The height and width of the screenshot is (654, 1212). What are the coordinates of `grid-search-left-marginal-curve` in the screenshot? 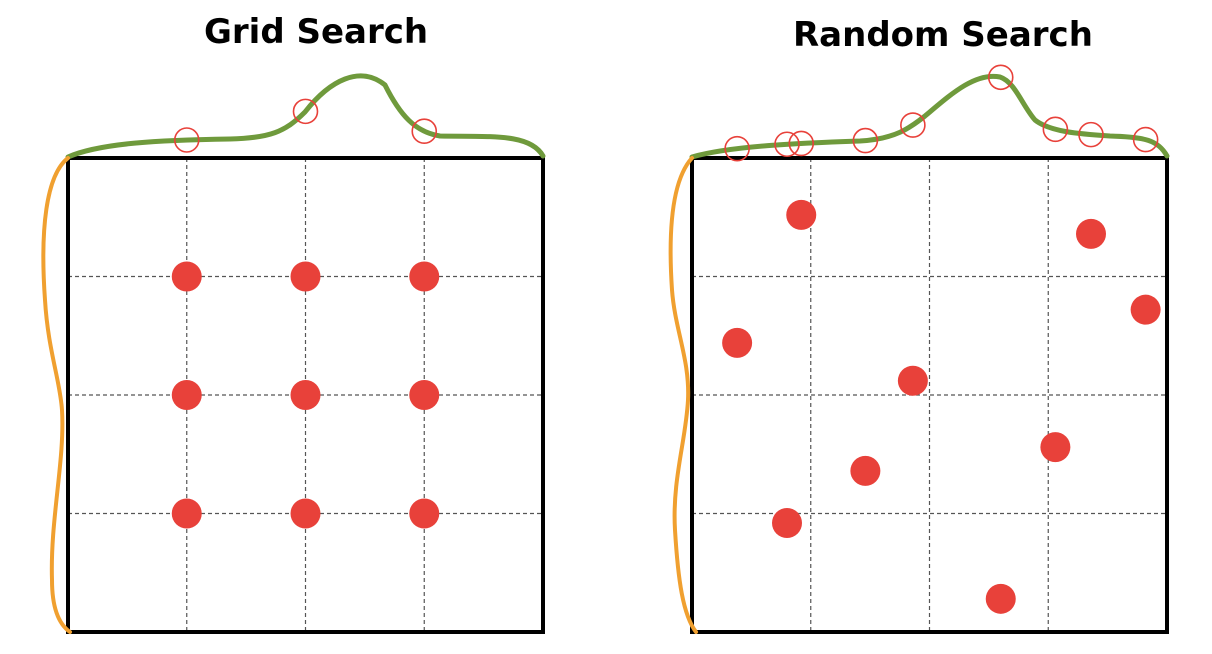 It's located at (56, 395).